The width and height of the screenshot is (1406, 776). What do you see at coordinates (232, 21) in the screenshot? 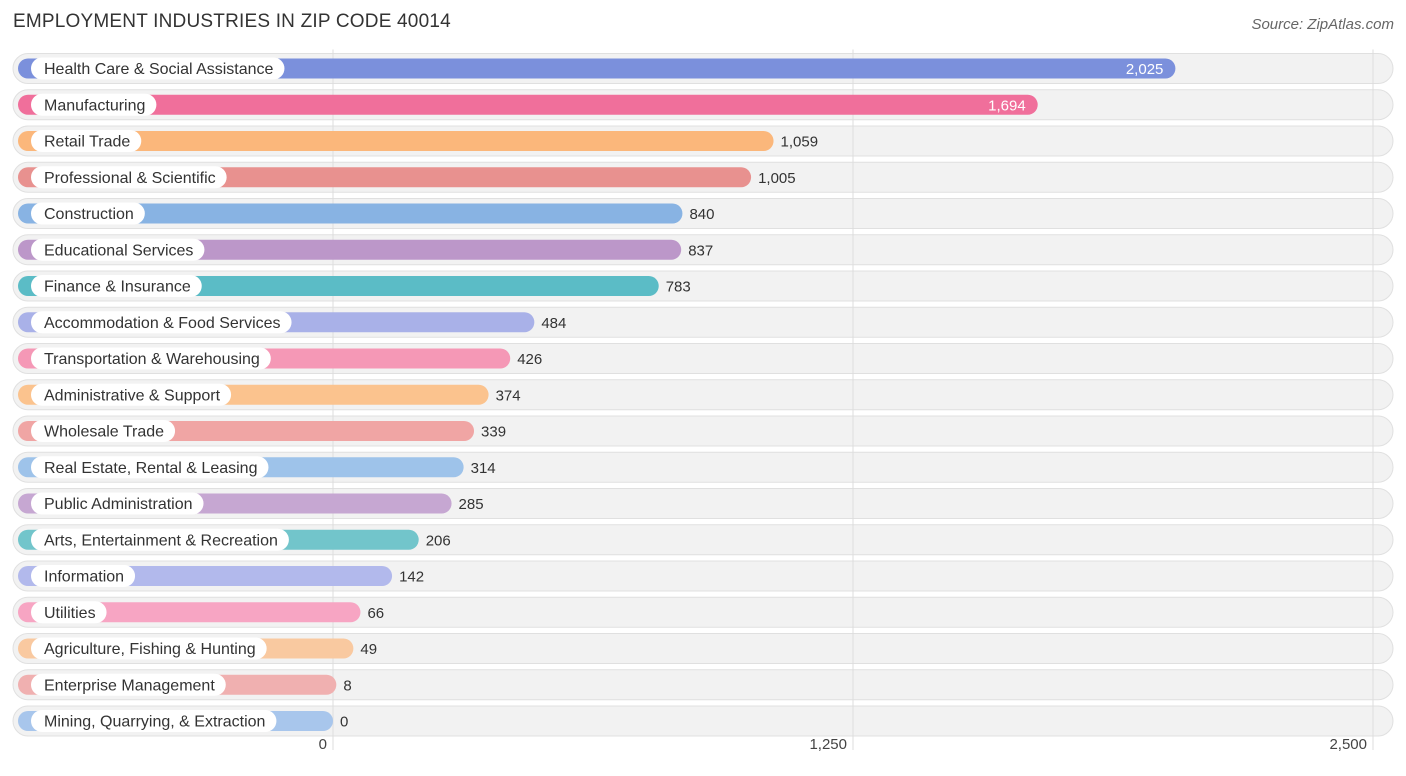
I see `chart-title: EMPLOYMENT INDUSTRIES IN ZIP CODE 40014` at bounding box center [232, 21].